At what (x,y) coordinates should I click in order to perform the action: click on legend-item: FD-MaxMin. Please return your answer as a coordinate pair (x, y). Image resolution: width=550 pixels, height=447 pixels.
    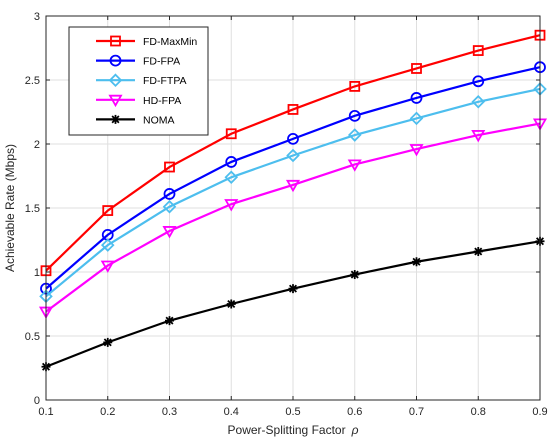
    Looking at the image, I should click on (146, 41).